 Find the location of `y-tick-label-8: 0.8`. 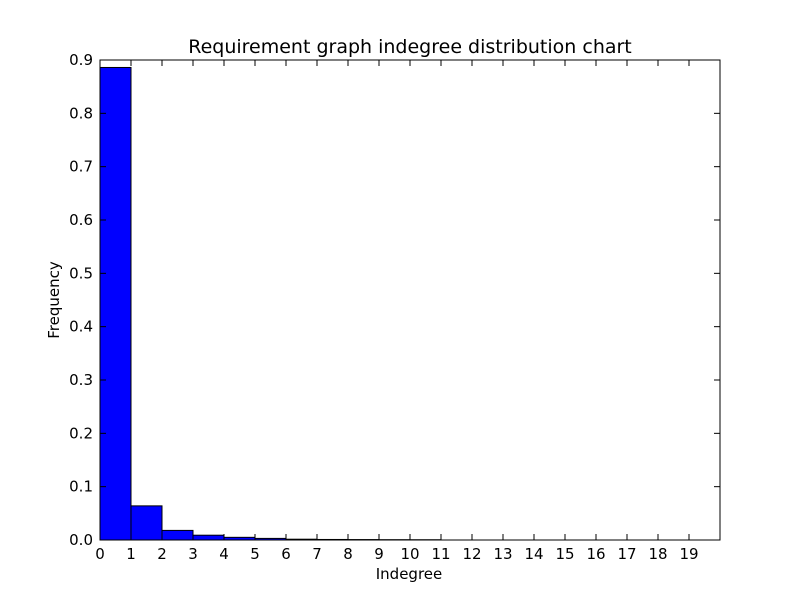

y-tick-label-8: 0.8 is located at coordinates (81, 113).